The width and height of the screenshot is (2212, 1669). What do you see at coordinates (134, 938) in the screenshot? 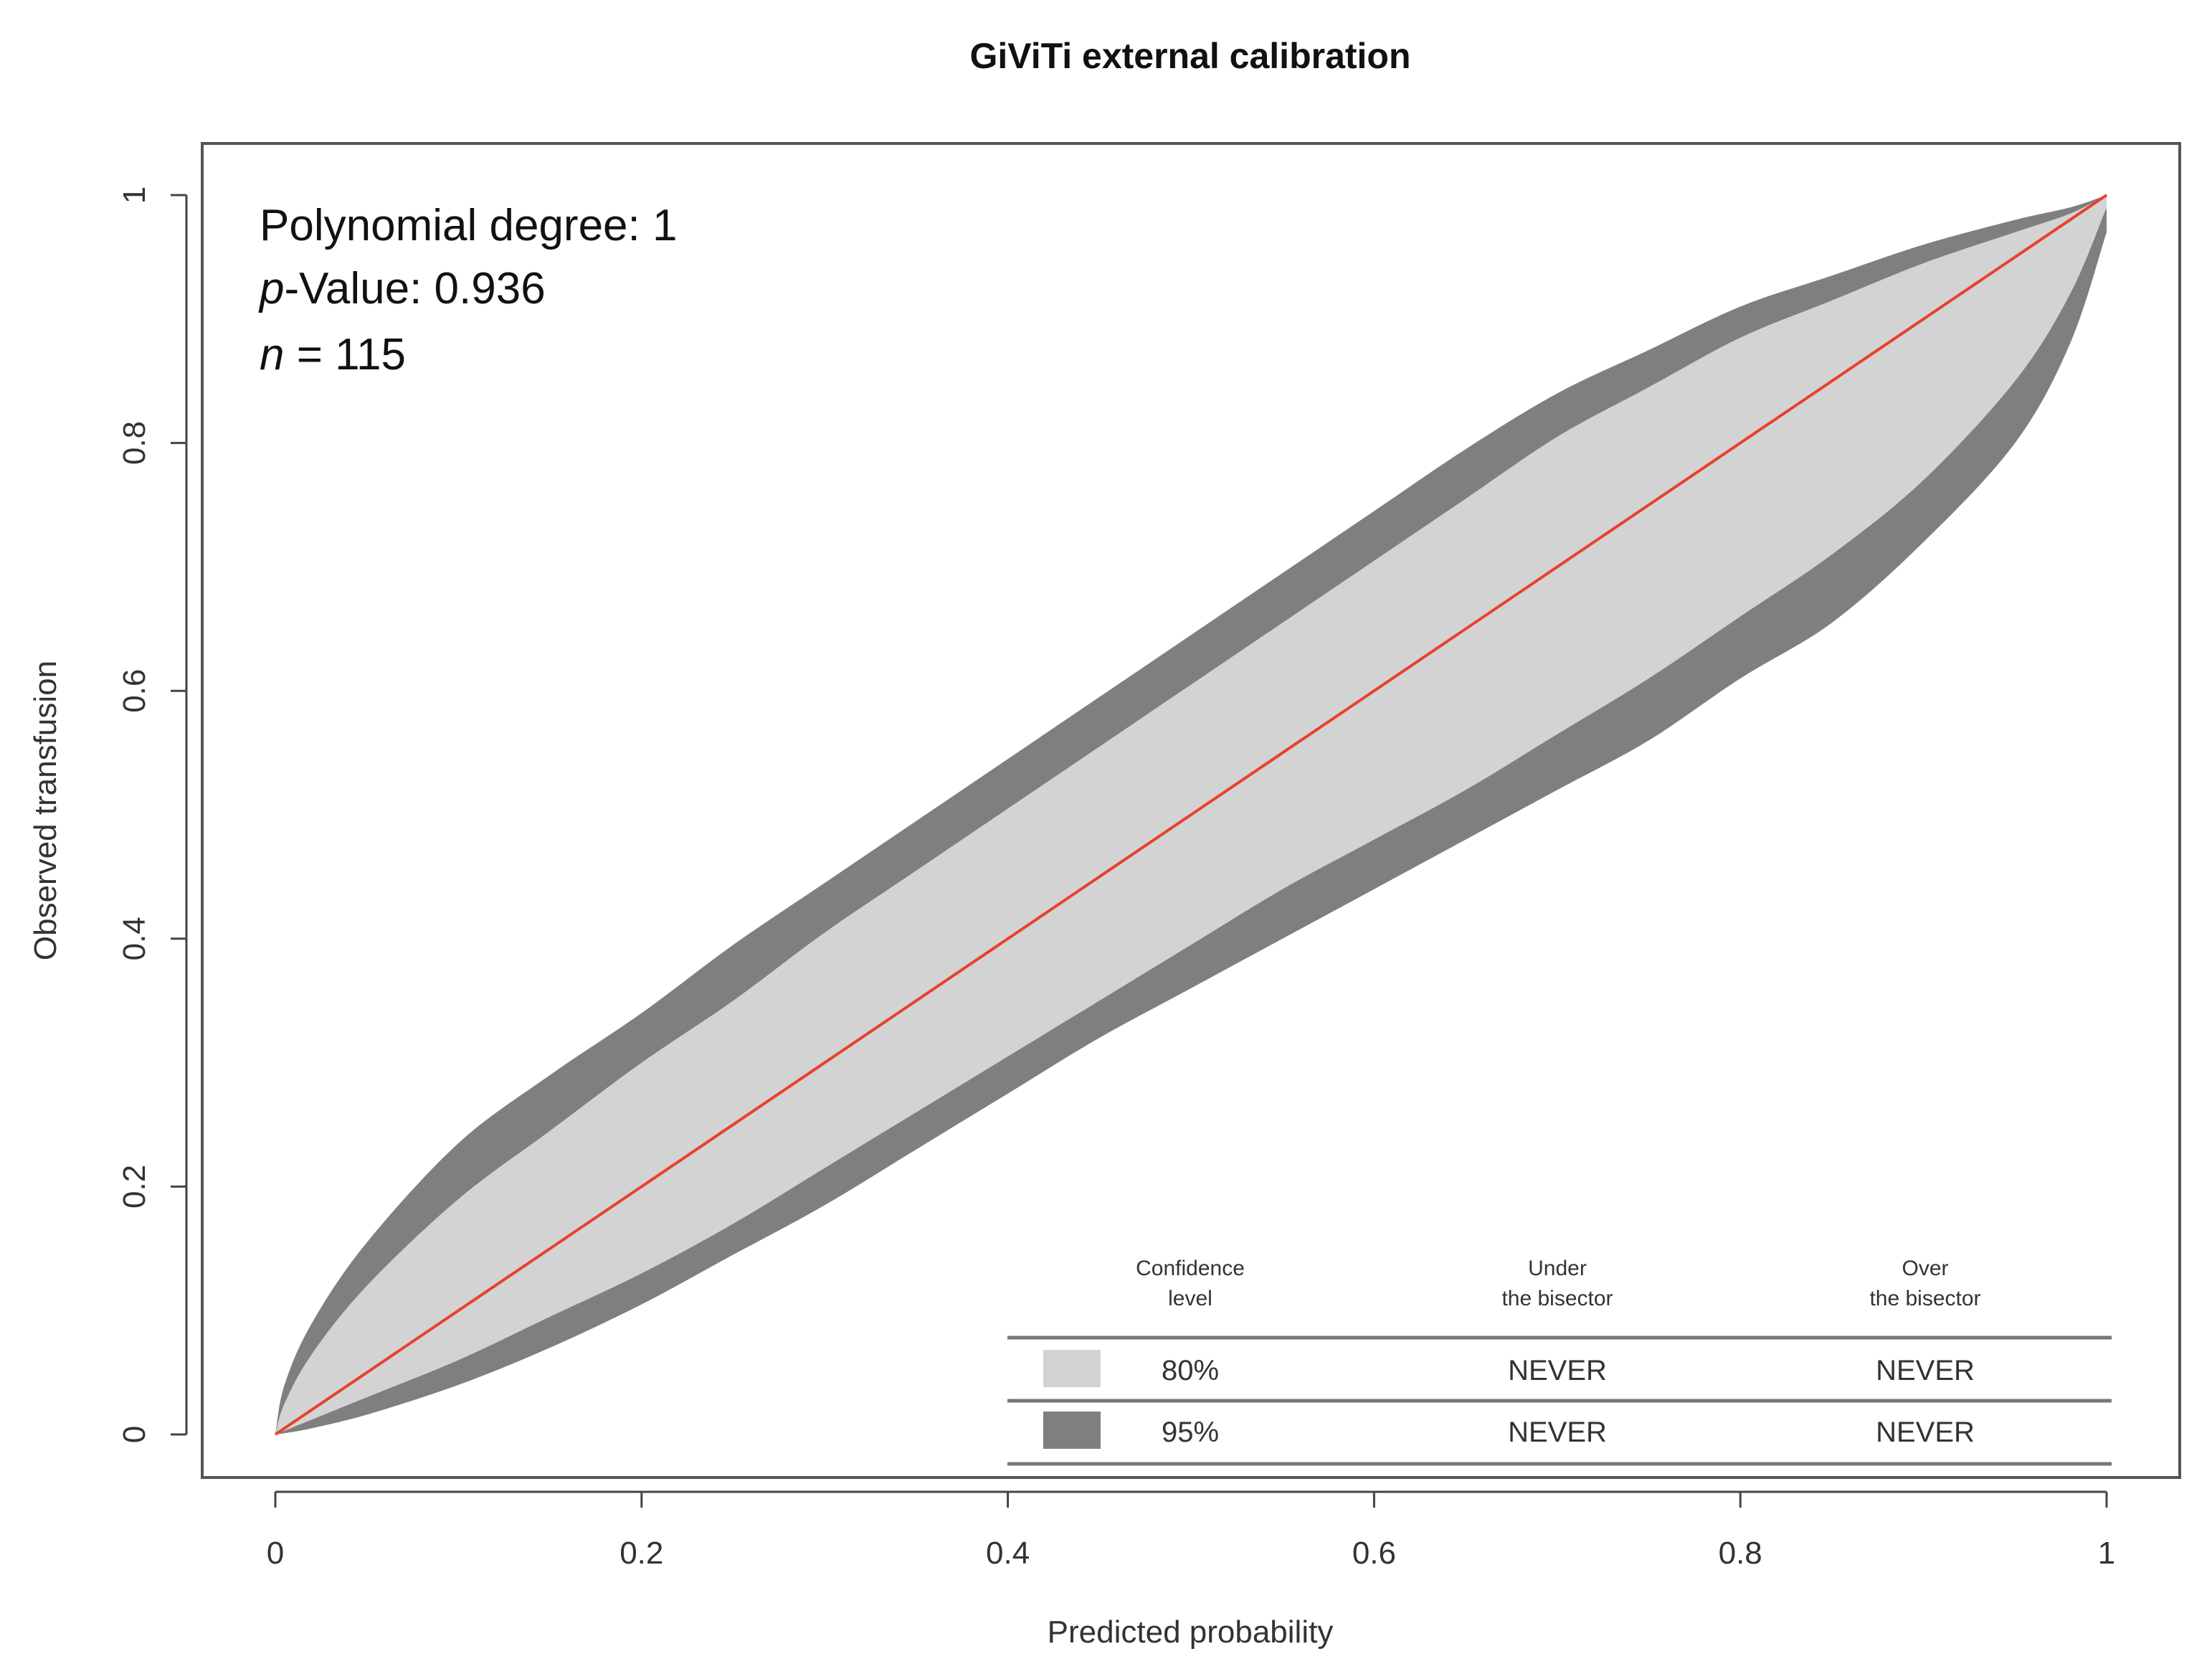
I see `y-tick-label: 0.4` at bounding box center [134, 938].